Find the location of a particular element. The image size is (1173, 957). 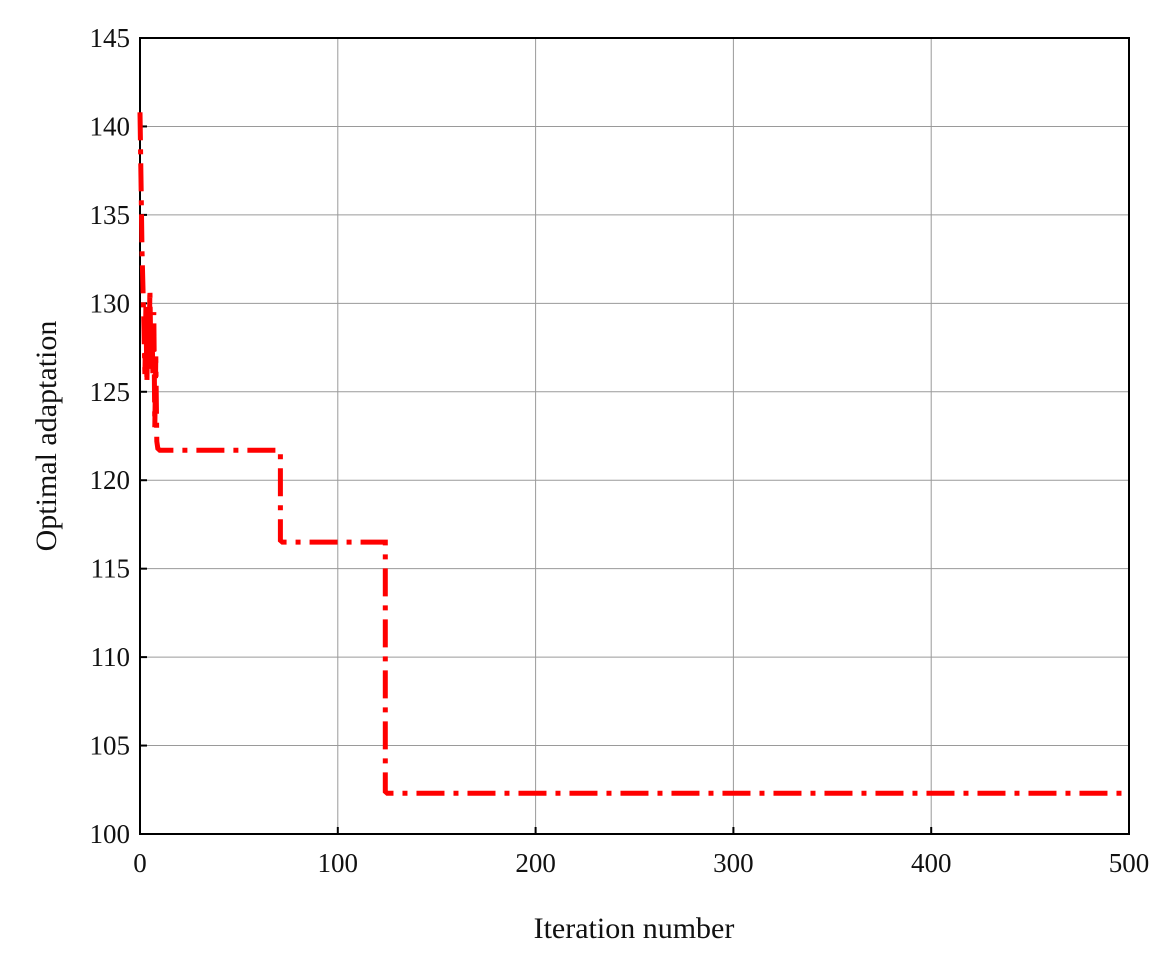

x-tick-label: 500 is located at coordinates (1129, 863).